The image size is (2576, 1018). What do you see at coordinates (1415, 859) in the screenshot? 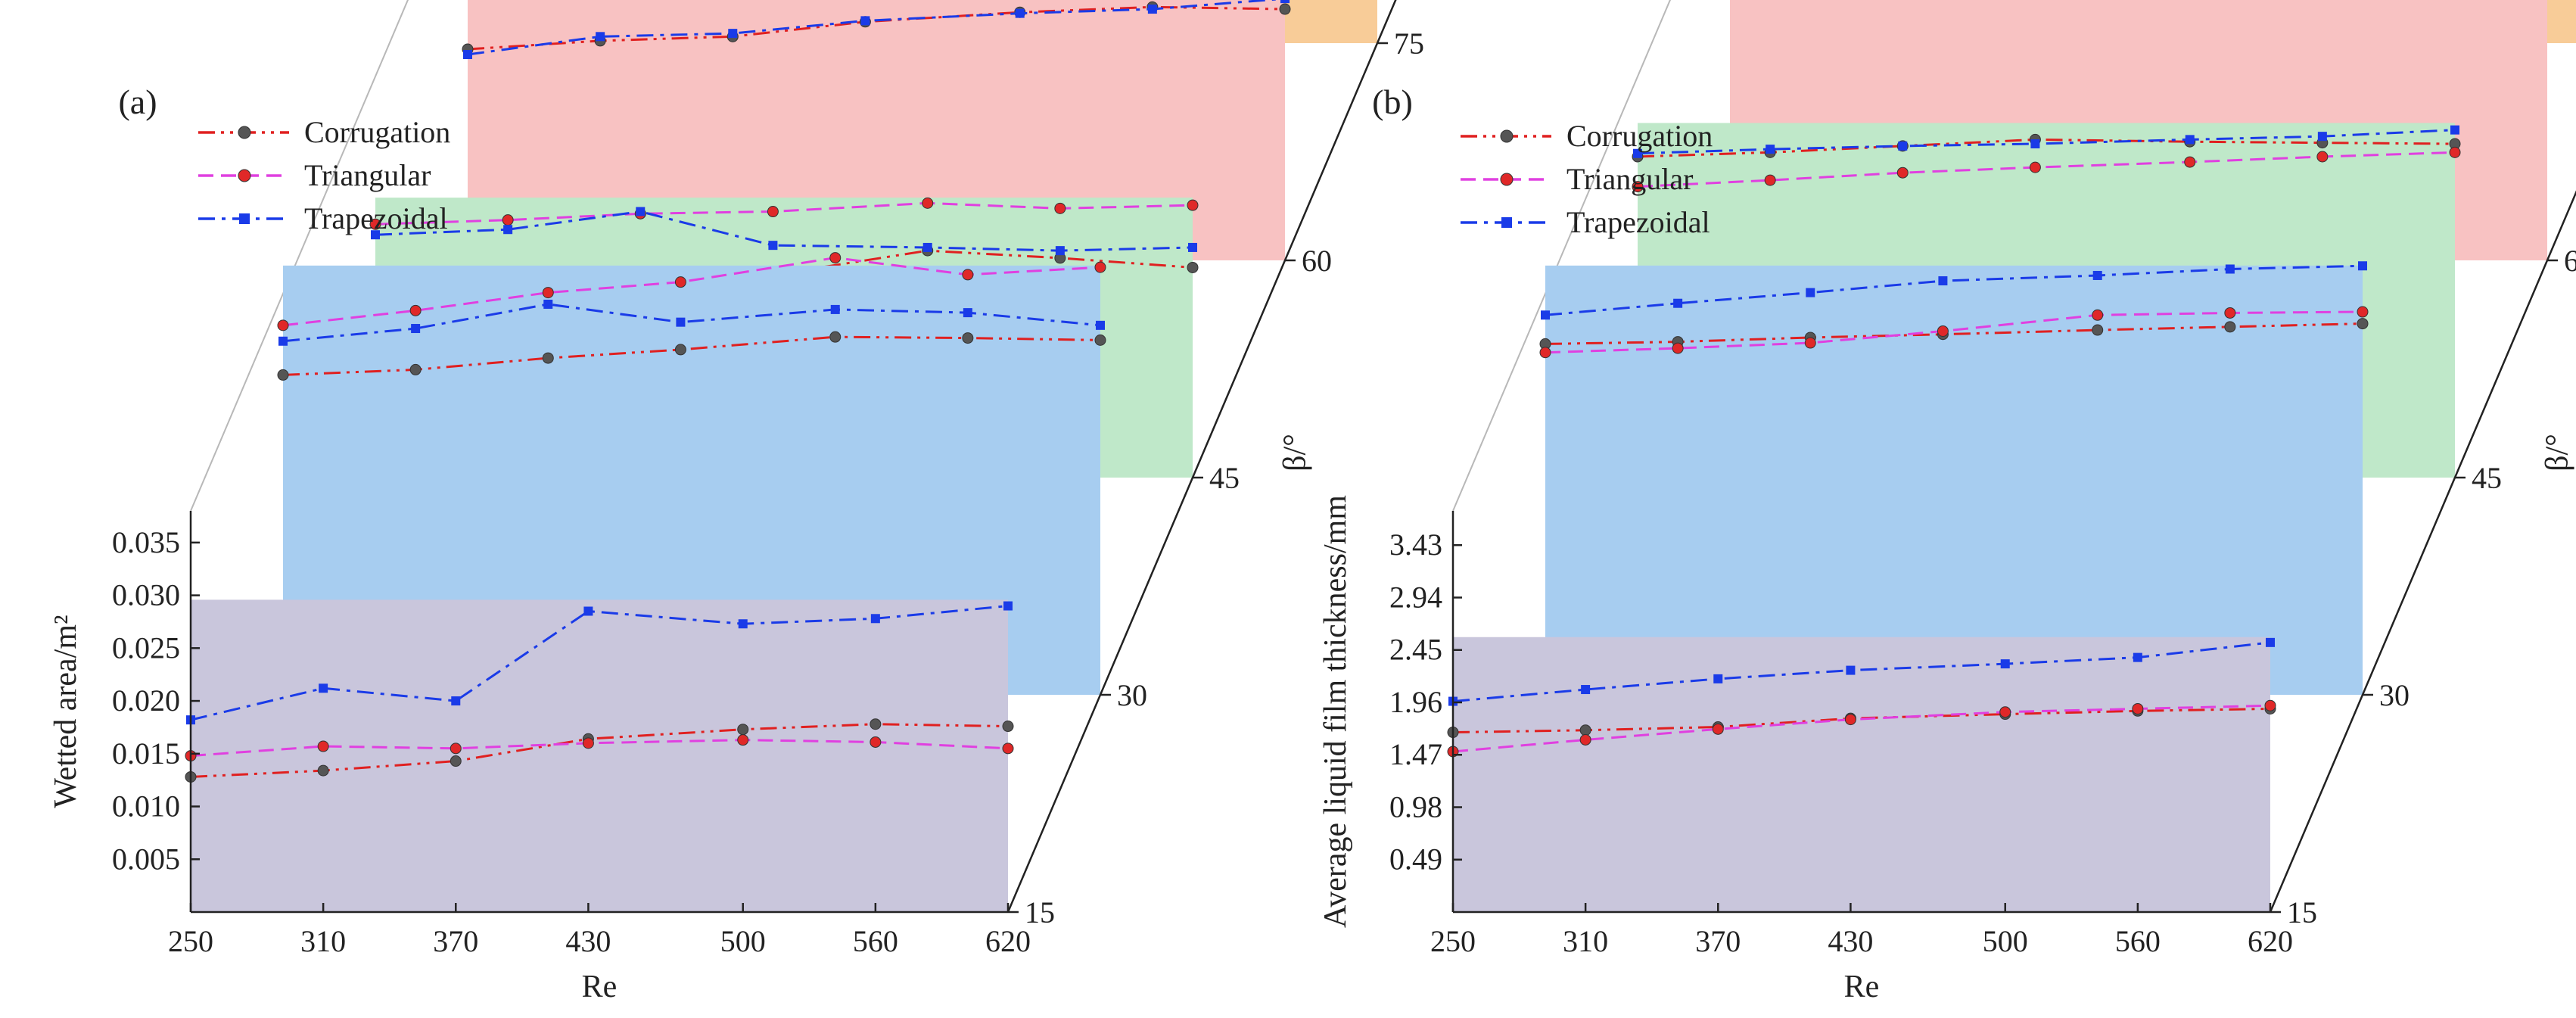
I see `y-tick-label: 0.49` at bounding box center [1415, 859].